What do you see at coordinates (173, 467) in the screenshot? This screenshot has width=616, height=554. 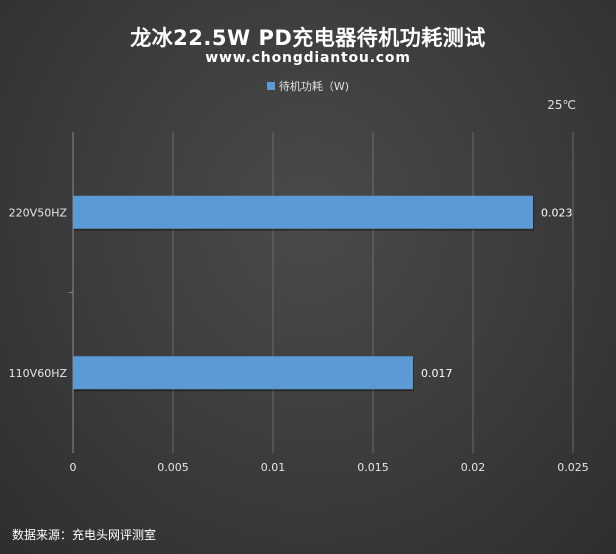 I see `x-tick-label: 0.005` at bounding box center [173, 467].